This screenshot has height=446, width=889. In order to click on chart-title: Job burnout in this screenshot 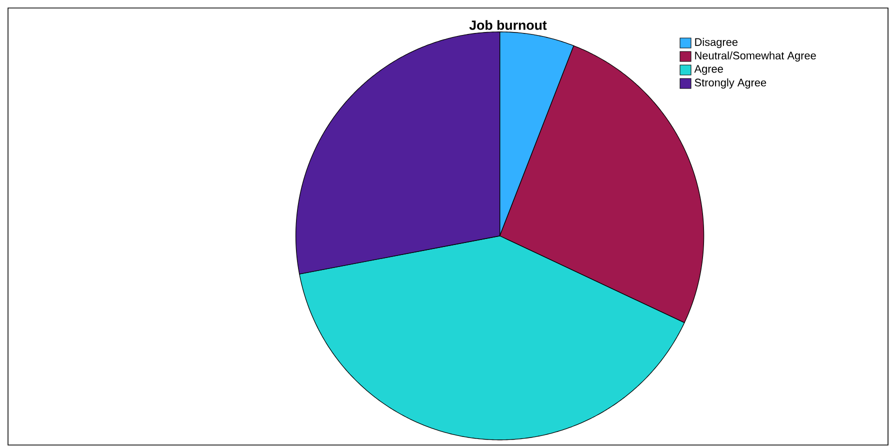, I will do `click(508, 25)`.